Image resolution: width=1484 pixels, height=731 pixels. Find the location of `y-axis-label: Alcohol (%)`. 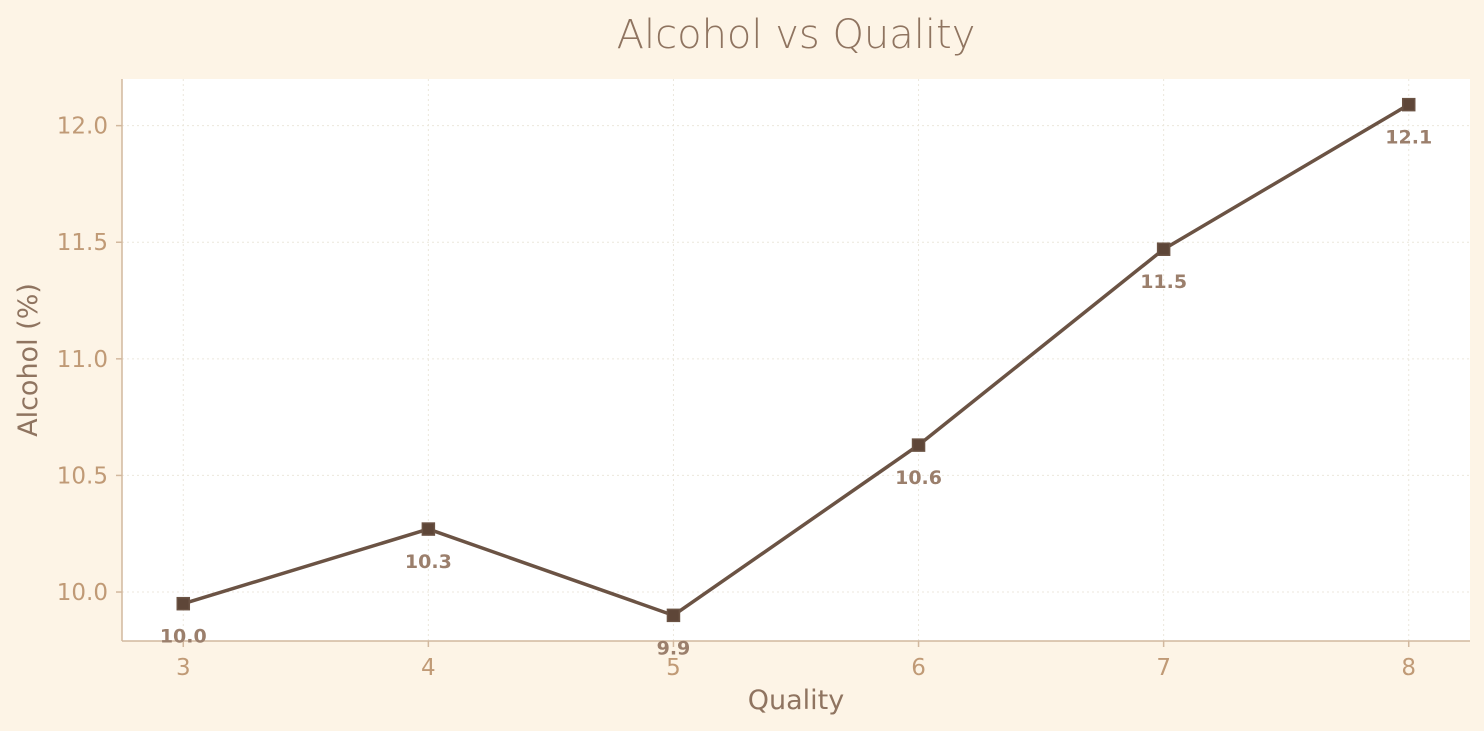

y-axis-label: Alcohol (%) is located at coordinates (28, 360).